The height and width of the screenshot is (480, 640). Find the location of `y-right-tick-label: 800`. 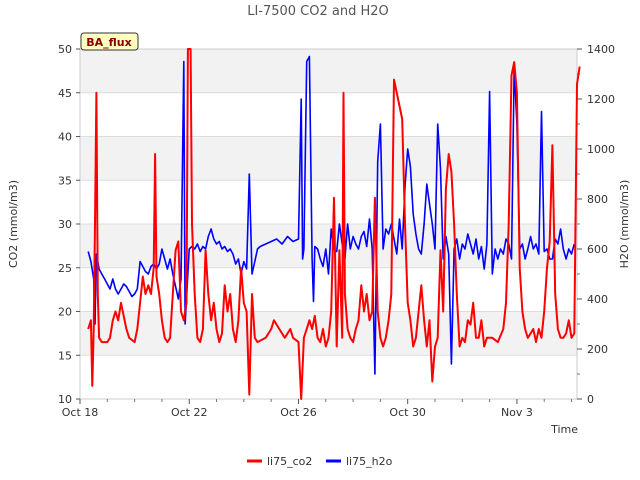

y-right-tick-label: 800 is located at coordinates (597, 199).